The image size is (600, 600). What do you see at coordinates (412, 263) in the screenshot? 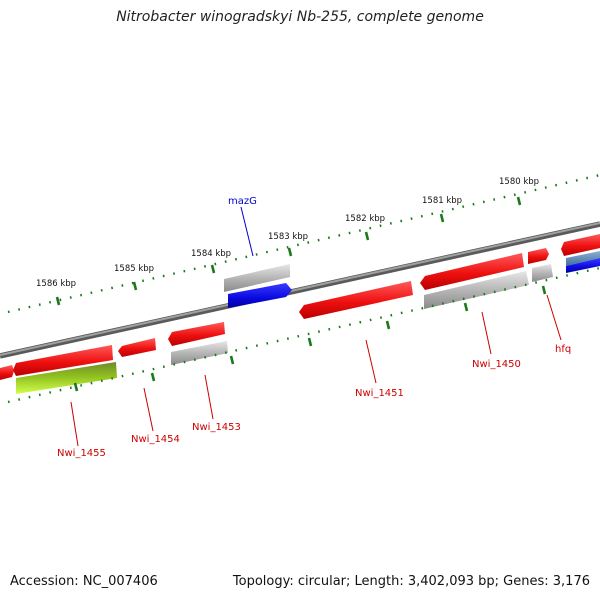
I see `forward-strand-features` at bounding box center [412, 263].